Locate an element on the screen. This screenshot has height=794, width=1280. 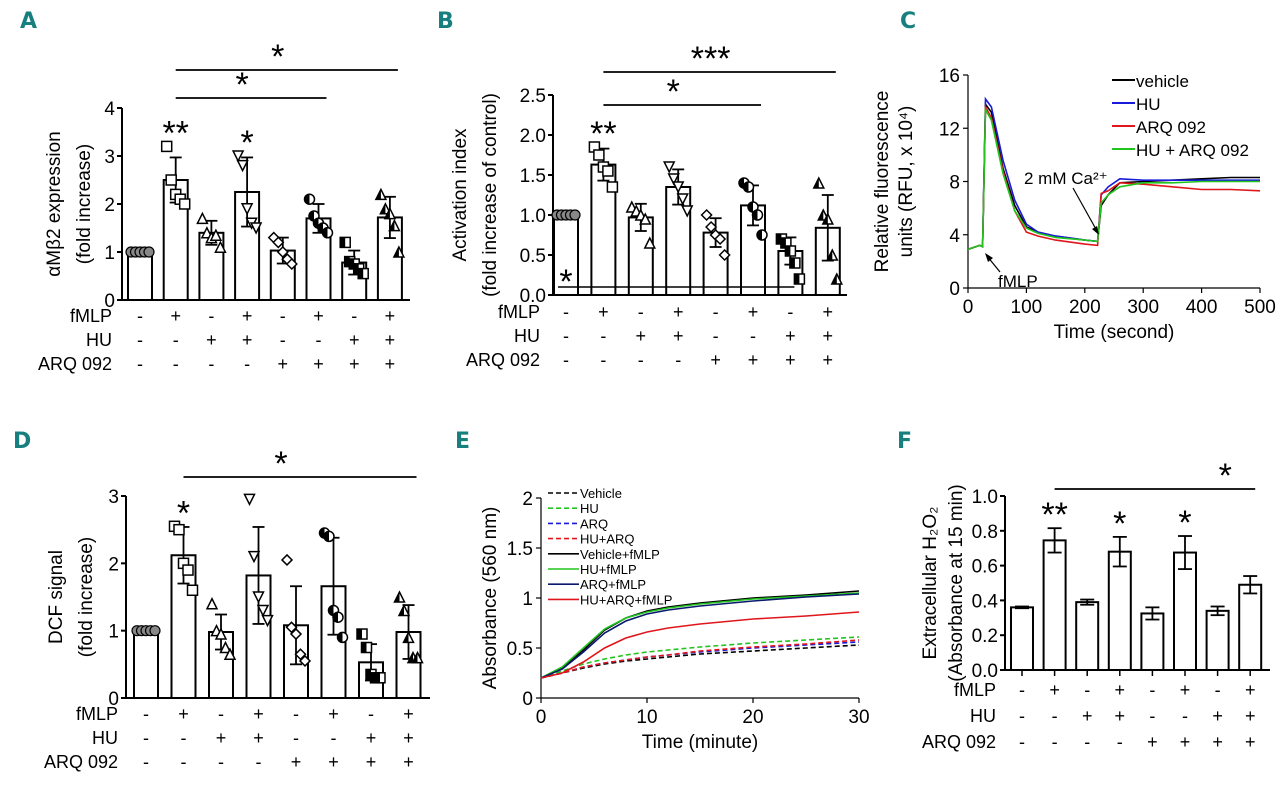
x-tick-label: 0 is located at coordinates (968, 307).